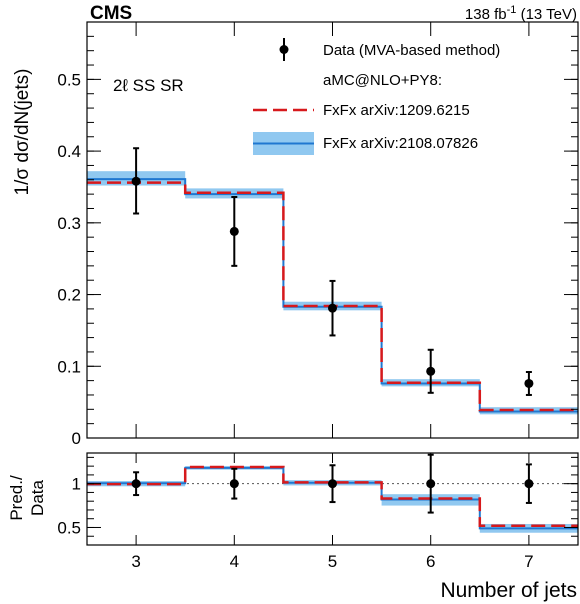 The height and width of the screenshot is (604, 580). What do you see at coordinates (69, 79) in the screenshot?
I see `y-tick-label: 0.5` at bounding box center [69, 79].